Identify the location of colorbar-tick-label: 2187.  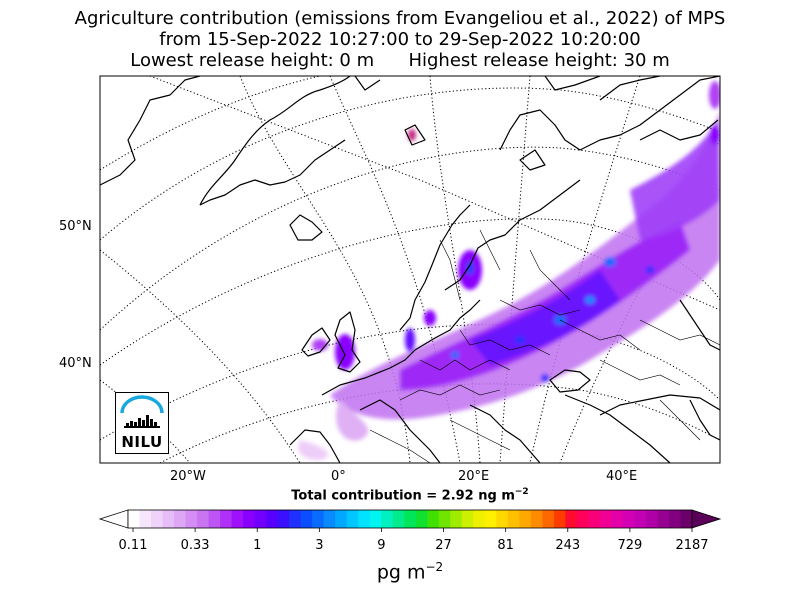
(692, 545).